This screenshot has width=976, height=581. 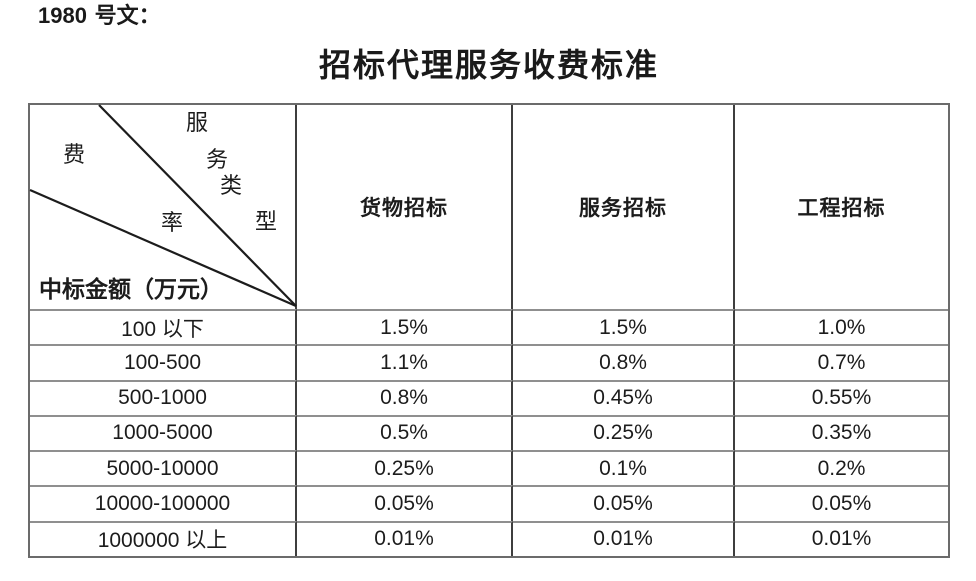 What do you see at coordinates (171, 223) in the screenshot?
I see `diagonal-label-char: 率` at bounding box center [171, 223].